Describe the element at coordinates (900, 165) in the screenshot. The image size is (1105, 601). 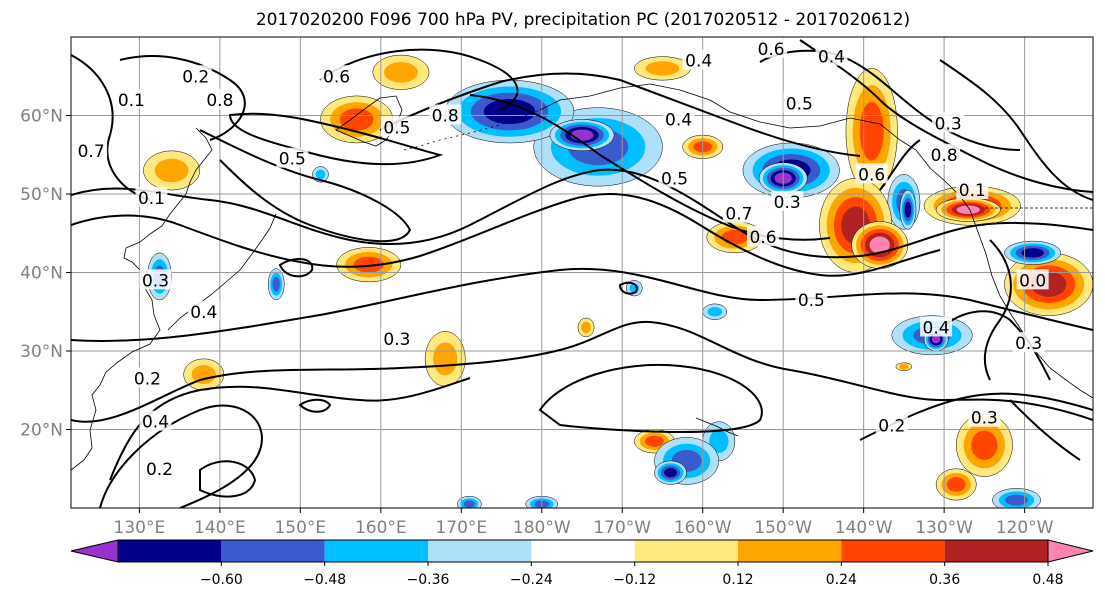
I see `pv-contour-0.6-gulf` at that location.